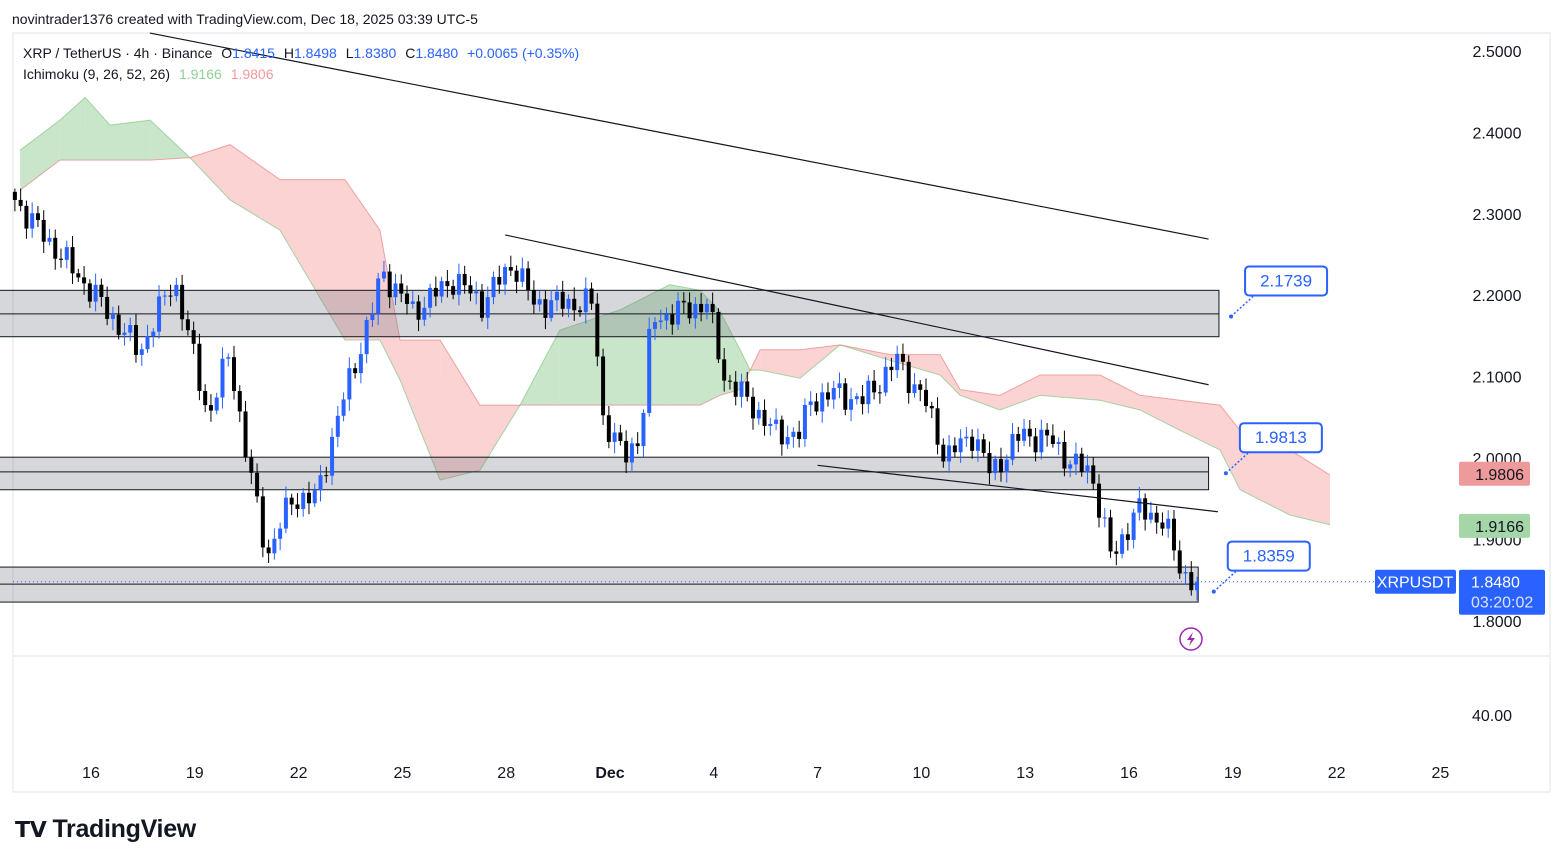  I want to click on axis-price-badge-label: 1.9806, so click(1499, 475).